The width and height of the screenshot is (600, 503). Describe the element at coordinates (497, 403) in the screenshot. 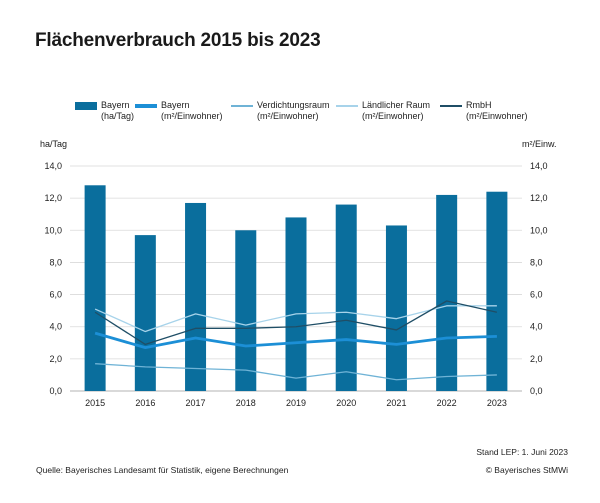

I see `x-tick-2023: 2023` at that location.